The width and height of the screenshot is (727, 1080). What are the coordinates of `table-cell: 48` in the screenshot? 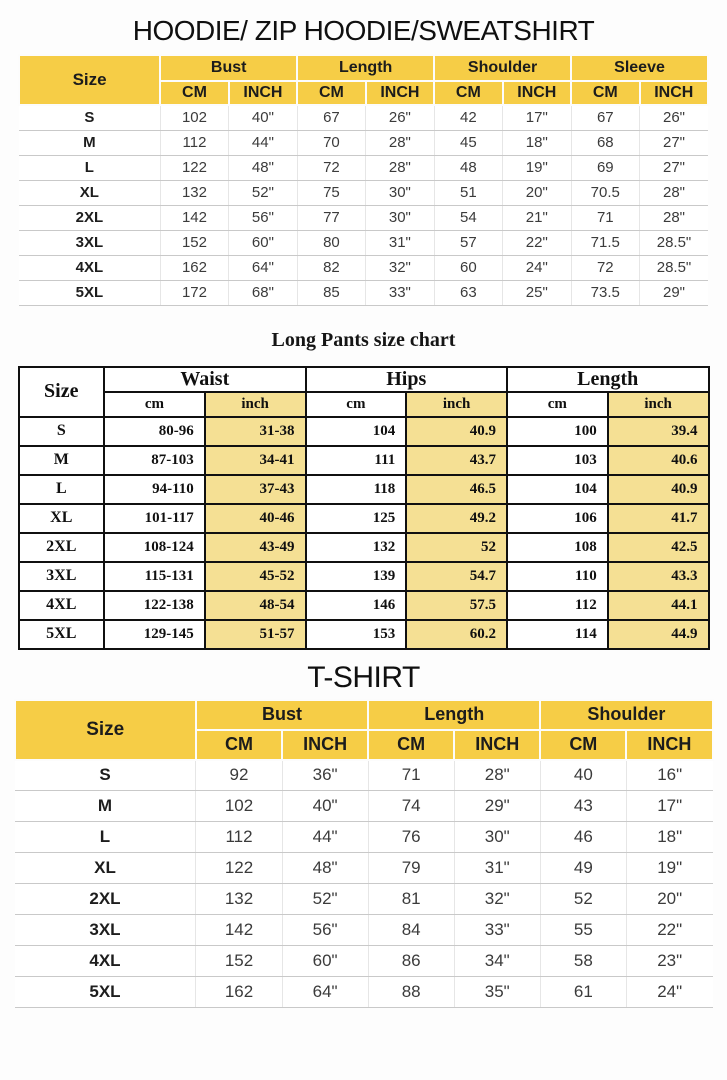 It's located at (468, 168).